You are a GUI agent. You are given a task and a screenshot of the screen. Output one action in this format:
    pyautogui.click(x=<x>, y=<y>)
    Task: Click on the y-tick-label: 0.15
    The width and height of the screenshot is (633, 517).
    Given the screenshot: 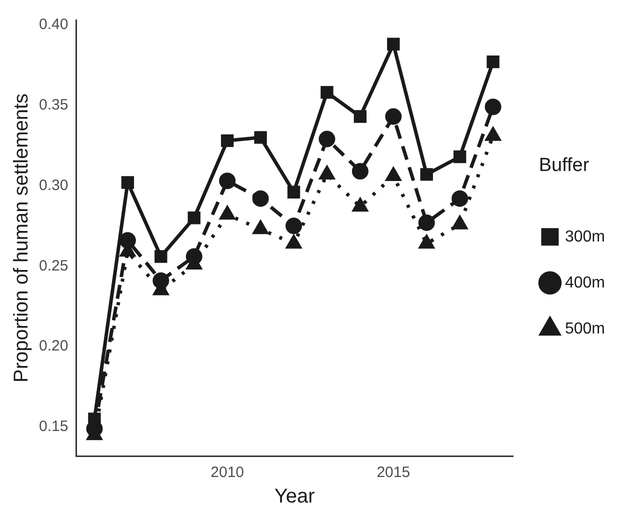 What is the action you would take?
    pyautogui.click(x=53, y=427)
    